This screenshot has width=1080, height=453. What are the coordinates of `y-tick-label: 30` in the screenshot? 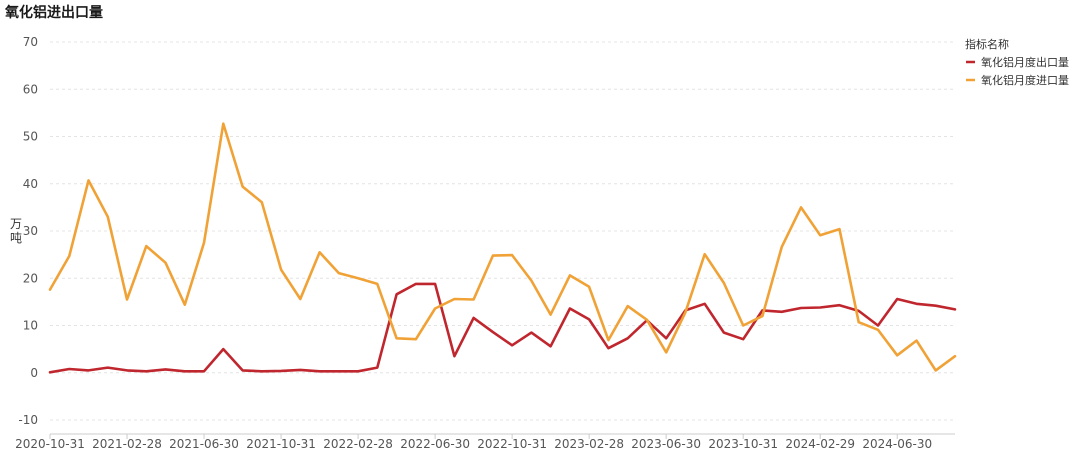 It's located at (30, 231).